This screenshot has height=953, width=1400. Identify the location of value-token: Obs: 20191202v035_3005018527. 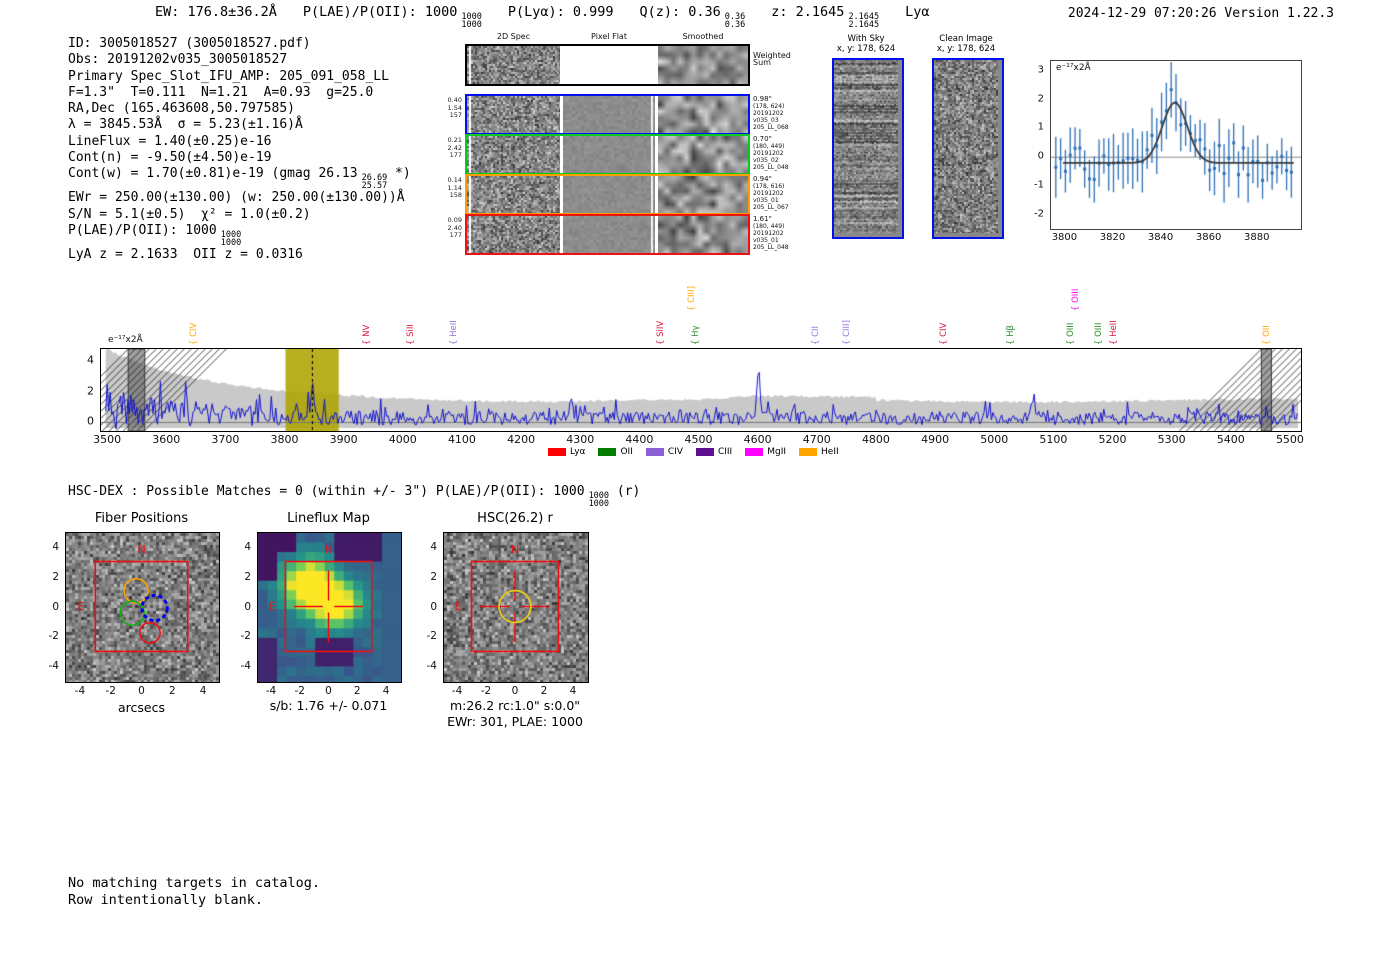
(178, 60).